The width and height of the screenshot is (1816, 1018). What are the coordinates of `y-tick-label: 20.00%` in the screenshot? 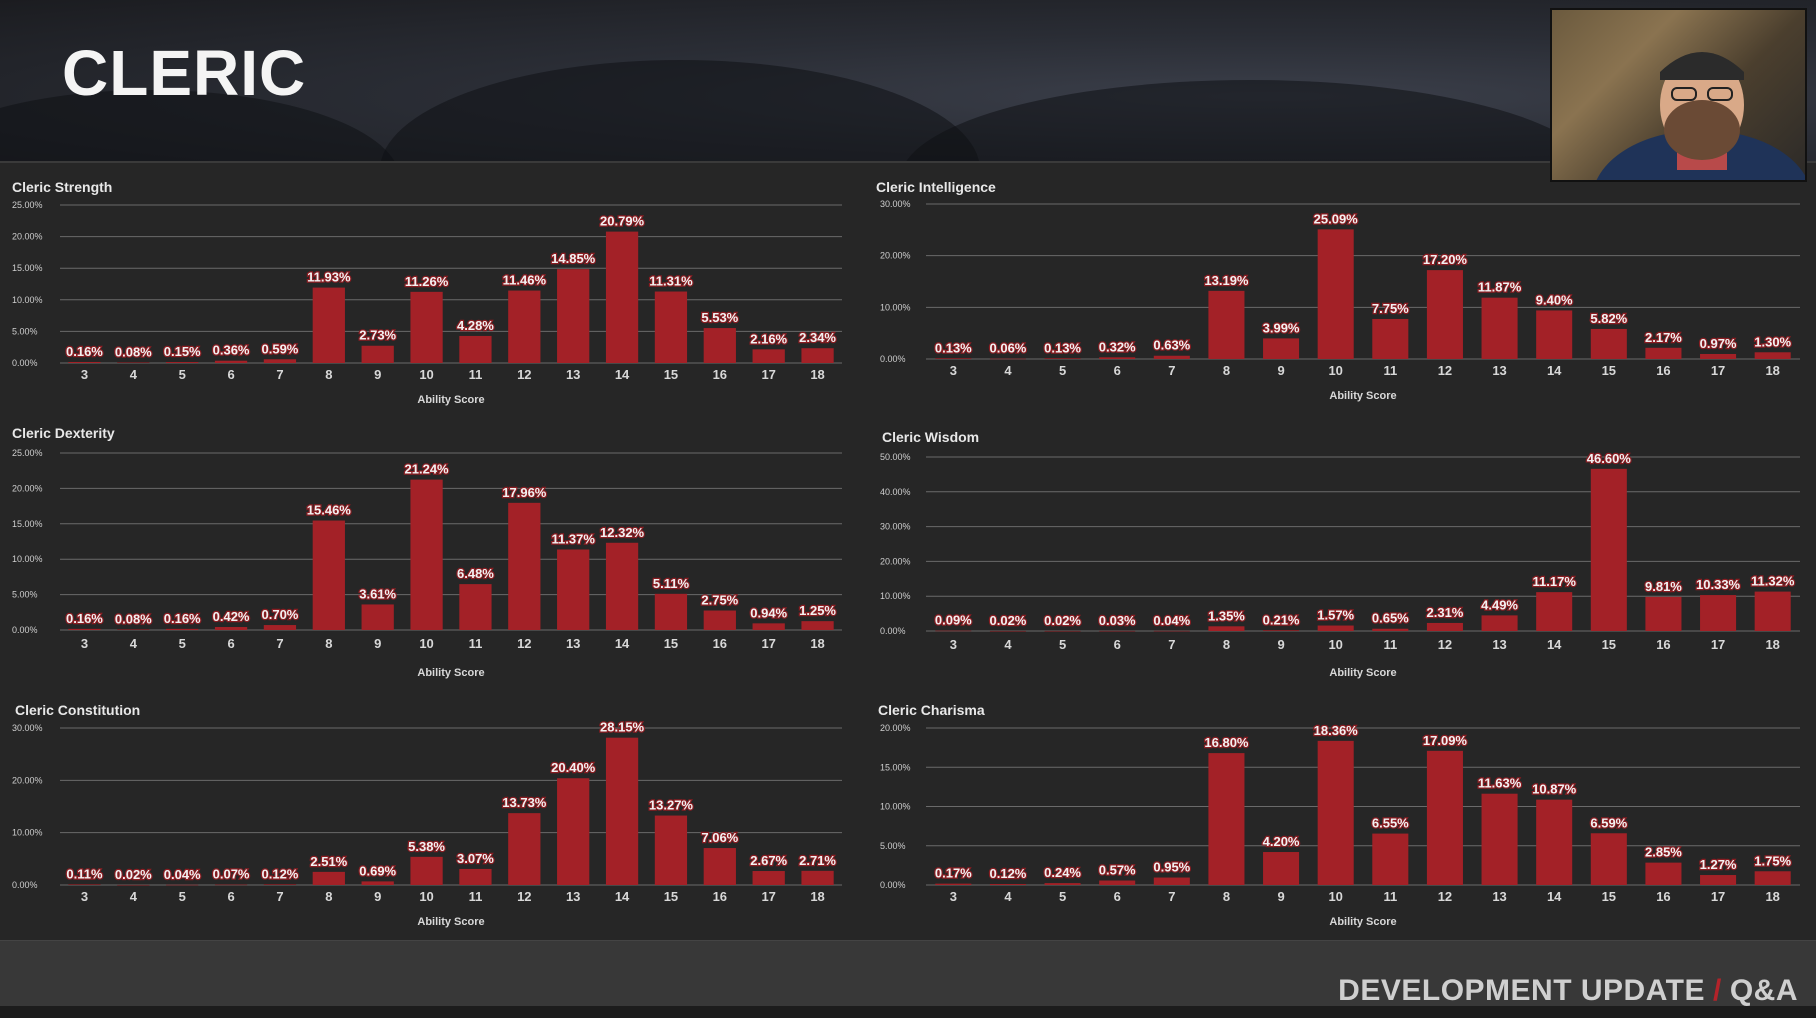 It's located at (27, 237).